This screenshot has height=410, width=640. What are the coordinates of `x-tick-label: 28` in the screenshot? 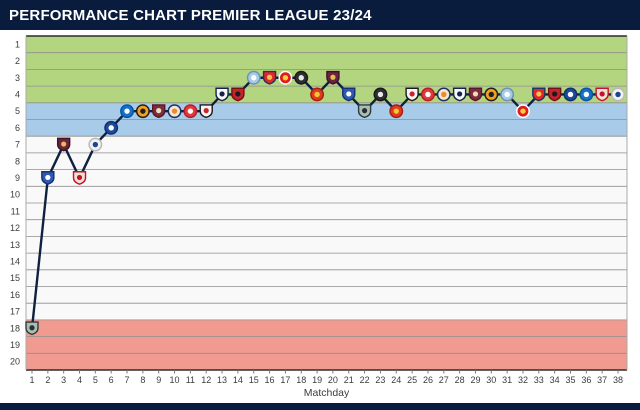 It's located at (460, 380).